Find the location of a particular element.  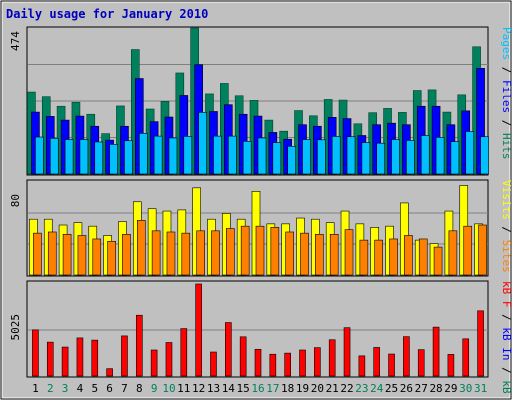

middle-right-legend: Visits / Sites is located at coordinates (506, 226).